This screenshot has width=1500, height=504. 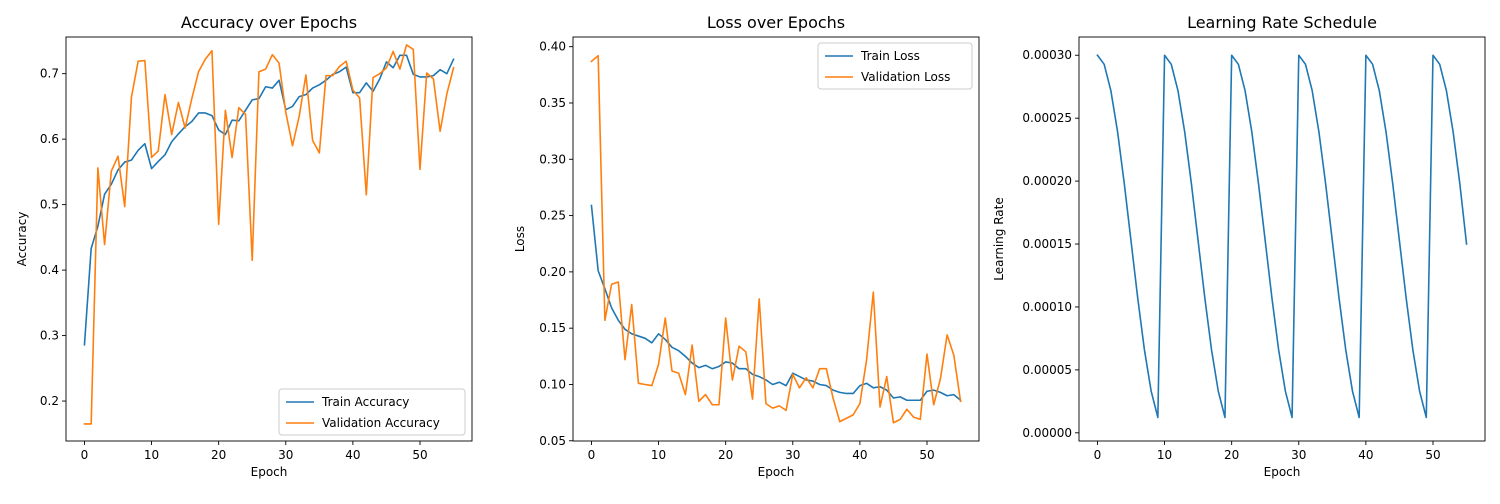 I want to click on y-tick-label: 0.35, so click(x=552, y=103).